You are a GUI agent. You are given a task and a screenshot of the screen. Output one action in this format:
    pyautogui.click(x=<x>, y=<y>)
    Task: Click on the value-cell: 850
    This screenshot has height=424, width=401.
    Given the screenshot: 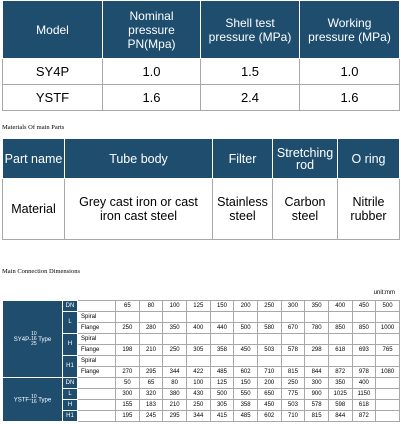 What is the action you would take?
    pyautogui.click(x=364, y=328)
    